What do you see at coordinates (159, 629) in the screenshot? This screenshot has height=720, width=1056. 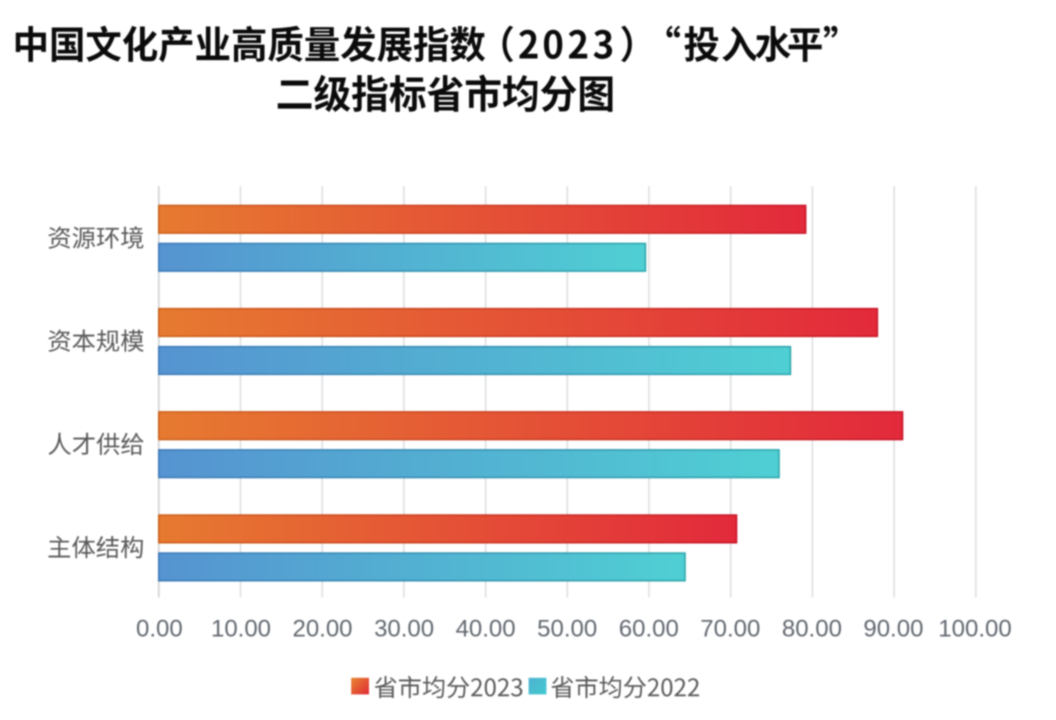 I see `svg-text: 0.00` at bounding box center [159, 629].